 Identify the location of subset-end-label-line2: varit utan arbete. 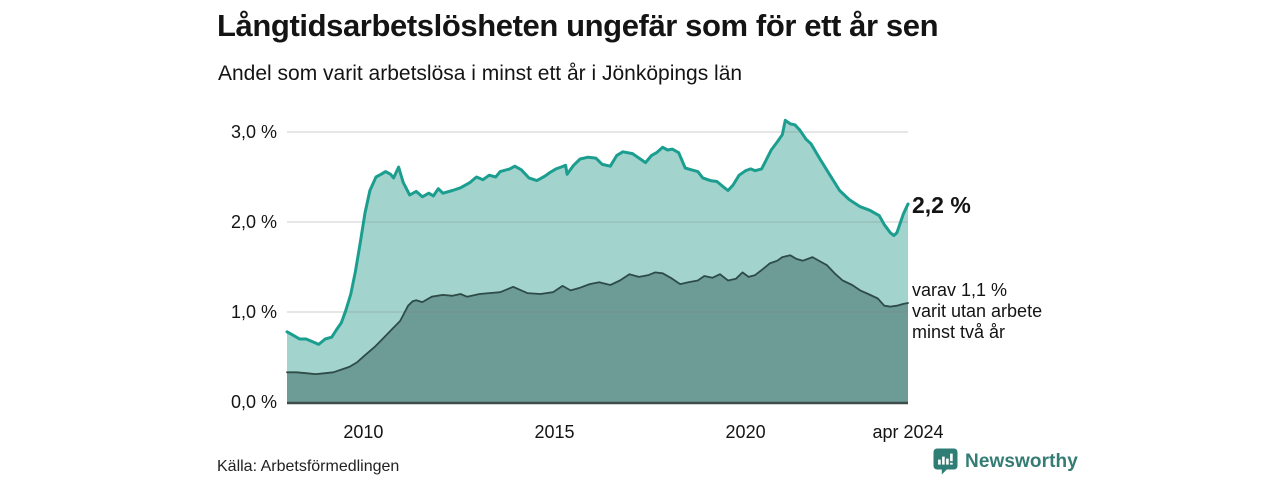
(977, 311).